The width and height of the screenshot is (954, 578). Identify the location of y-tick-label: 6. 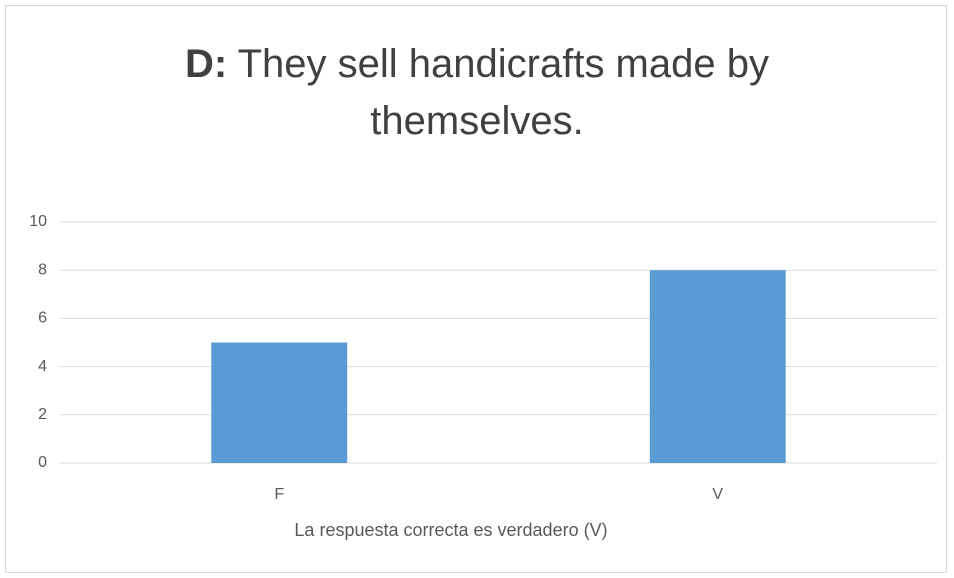
(42, 318).